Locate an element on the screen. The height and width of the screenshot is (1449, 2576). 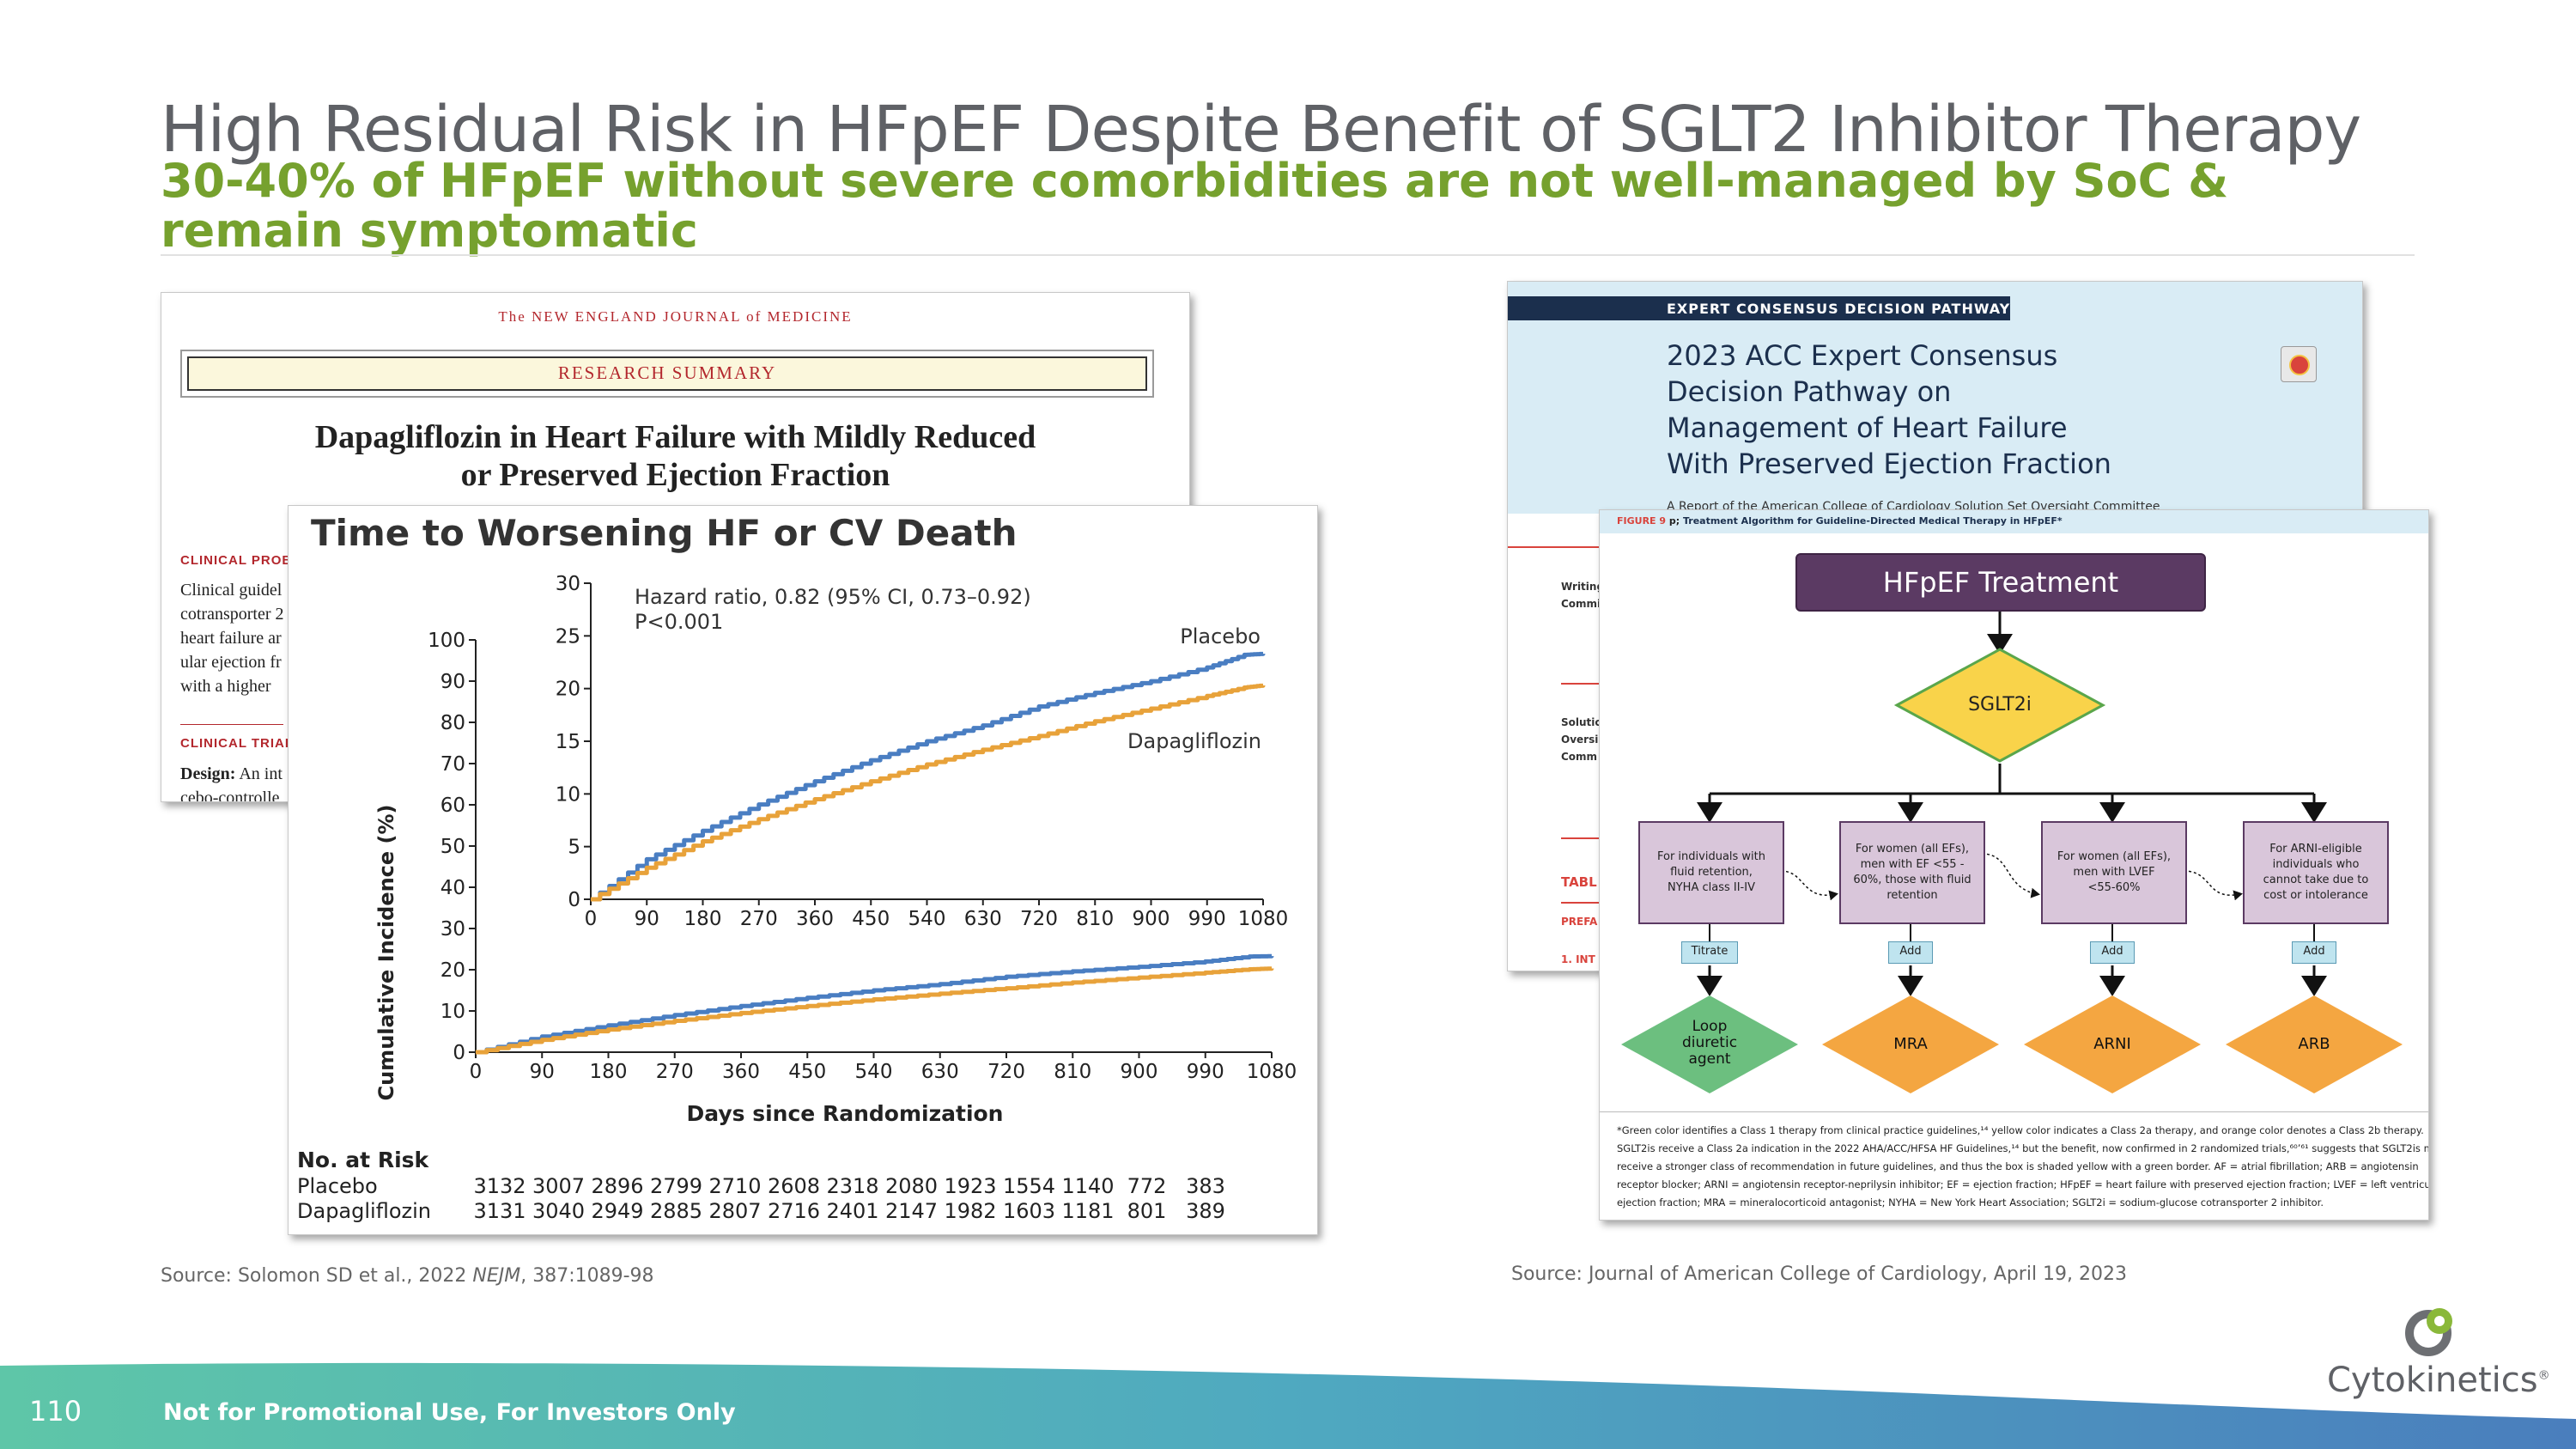
inset-x-tick-label: 1080 is located at coordinates (1263, 919).